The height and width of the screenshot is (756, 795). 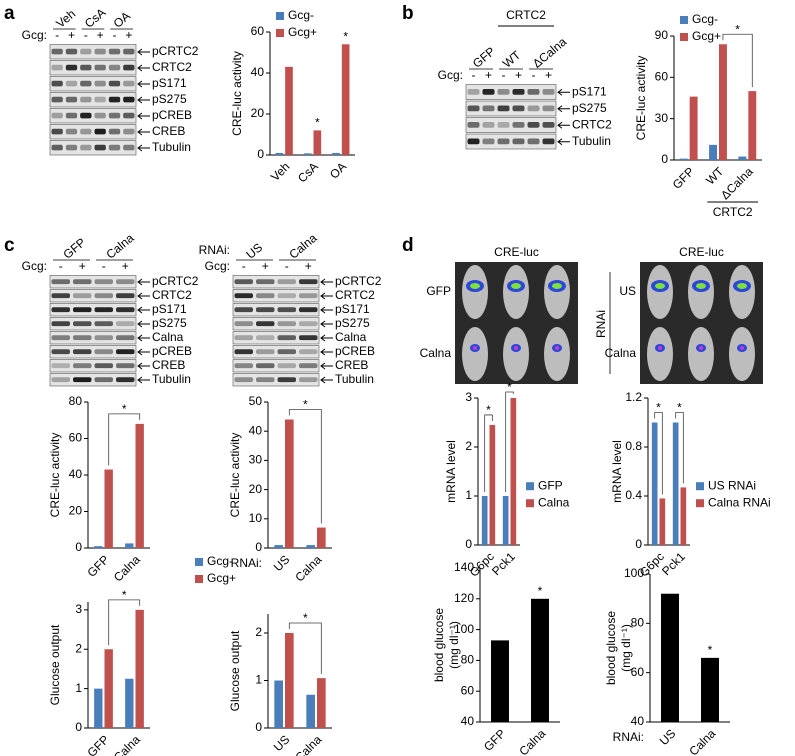 I want to click on x-tick-label: WT, so click(x=715, y=176).